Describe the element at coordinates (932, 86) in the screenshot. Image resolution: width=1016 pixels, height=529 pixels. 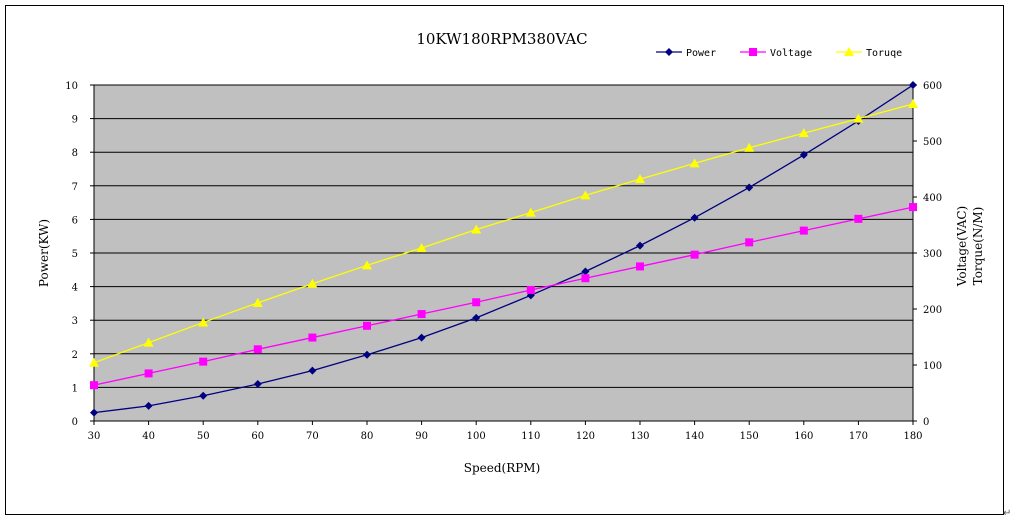
I see `y-tick-label-right: 600` at that location.